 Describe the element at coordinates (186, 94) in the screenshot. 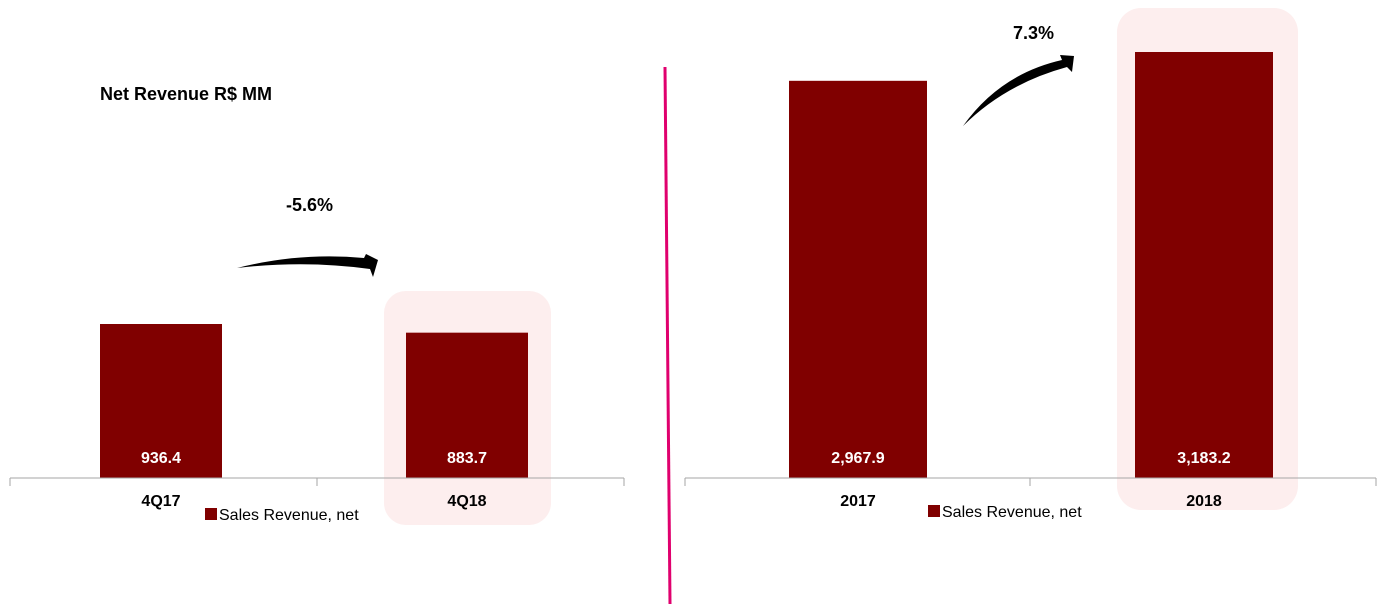

I see `chart-title: Net Revenue R$ MM` at that location.